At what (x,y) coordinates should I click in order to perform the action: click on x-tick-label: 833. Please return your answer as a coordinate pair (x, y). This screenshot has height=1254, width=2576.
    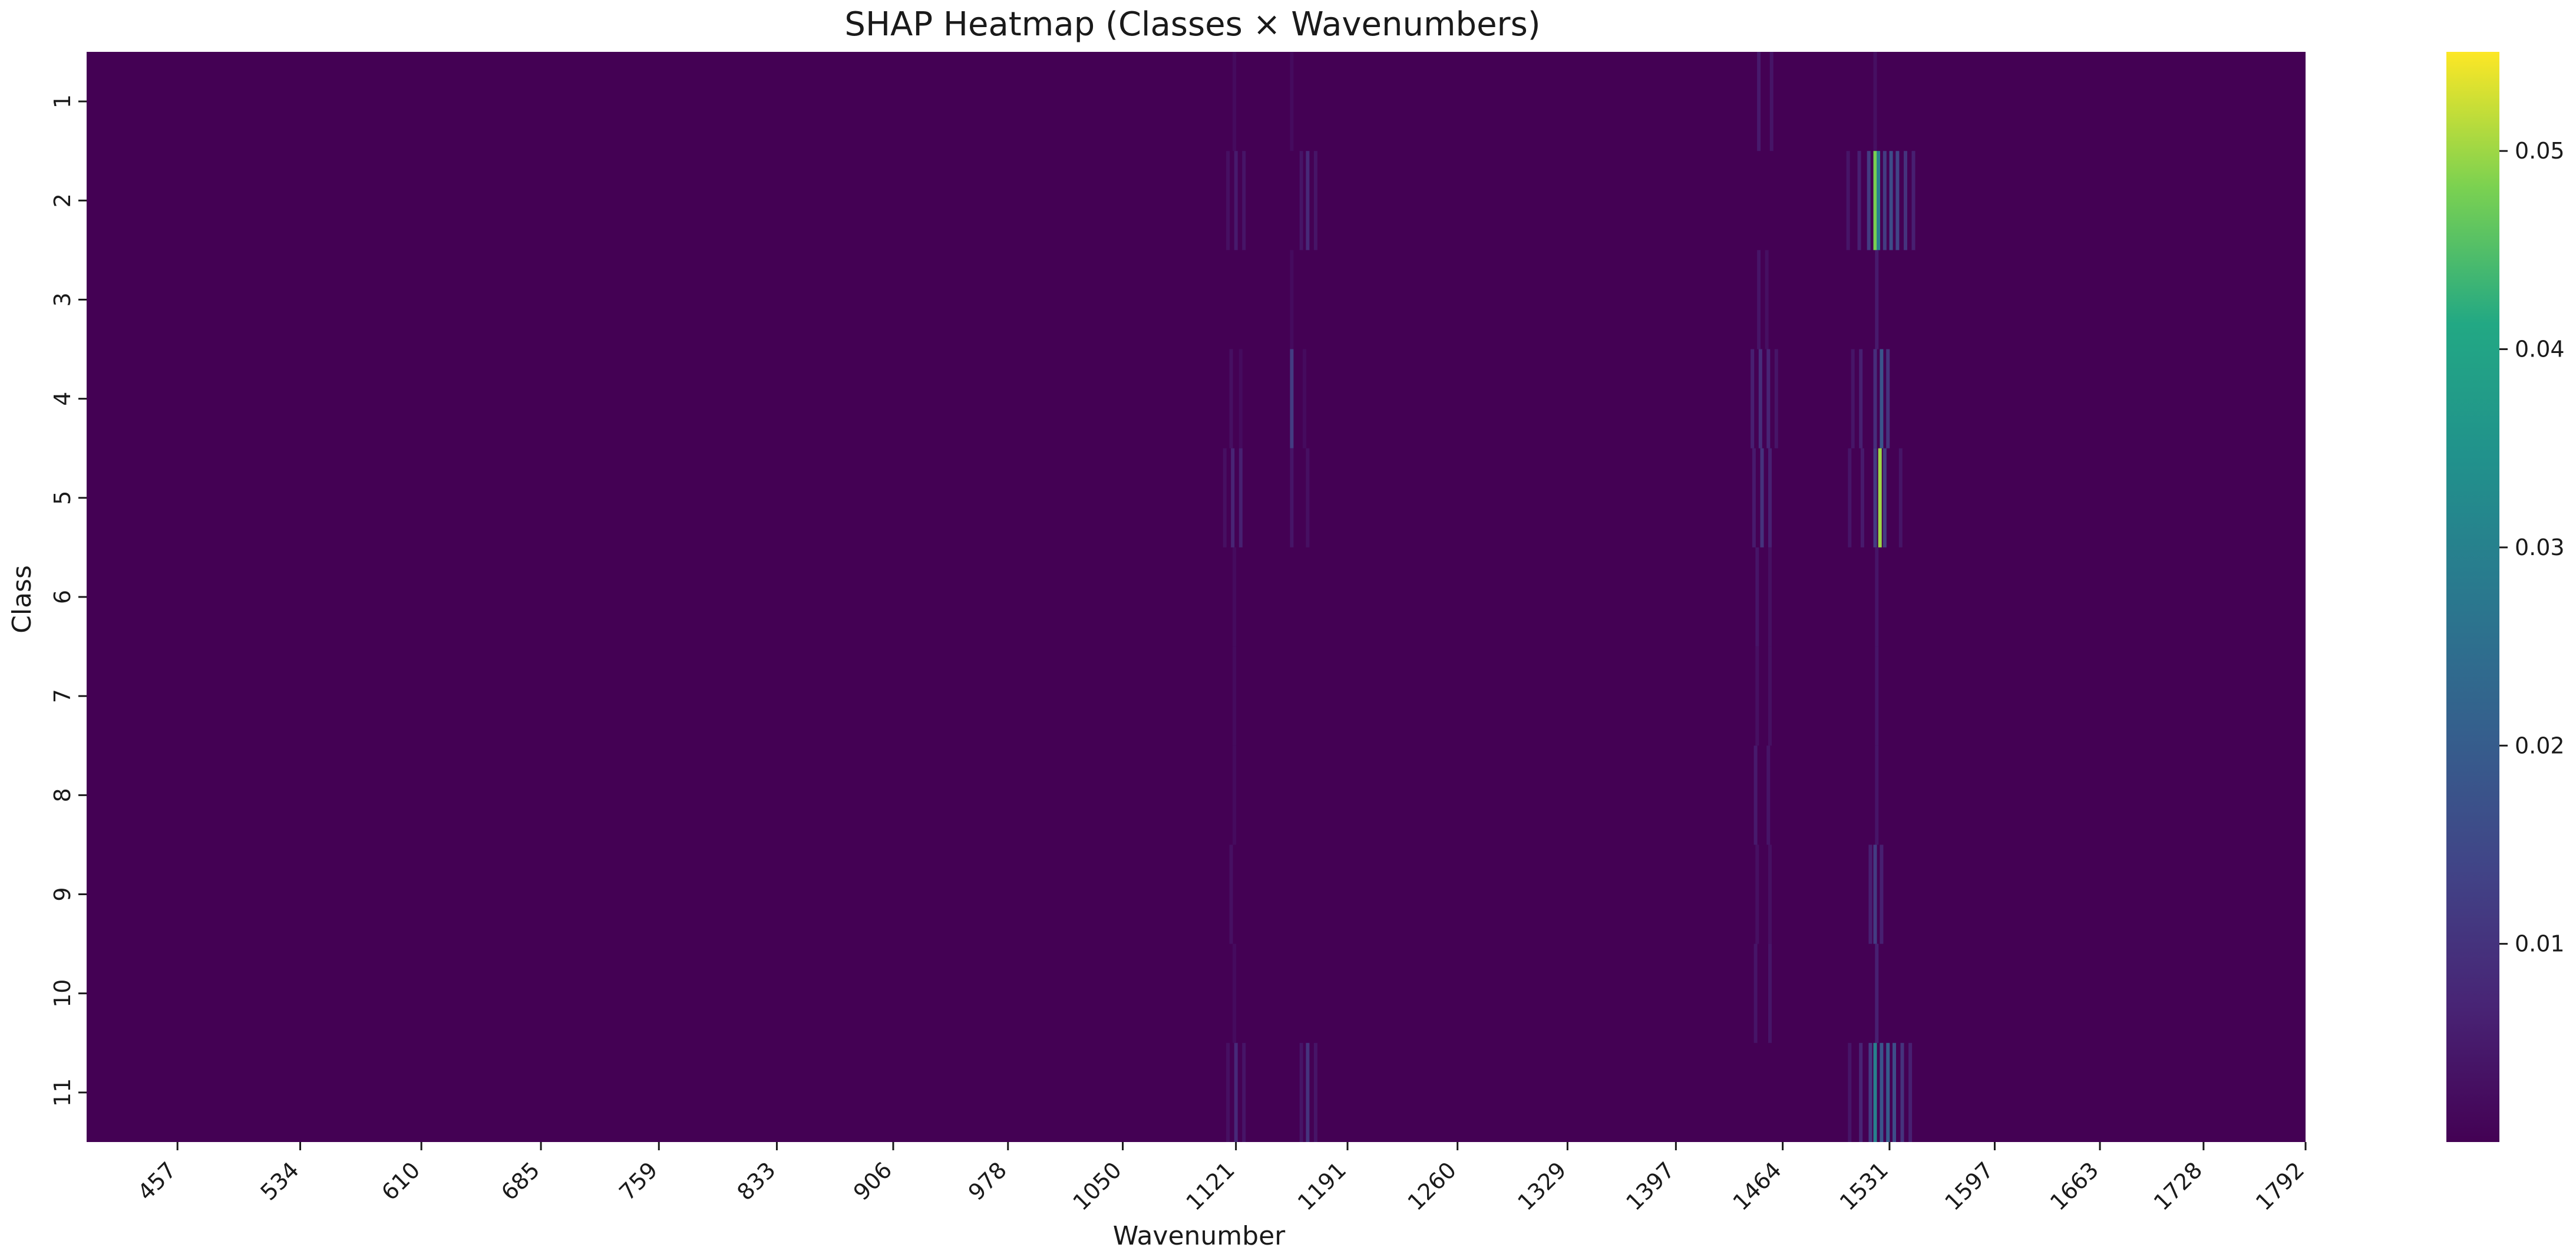
    Looking at the image, I should click on (756, 1181).